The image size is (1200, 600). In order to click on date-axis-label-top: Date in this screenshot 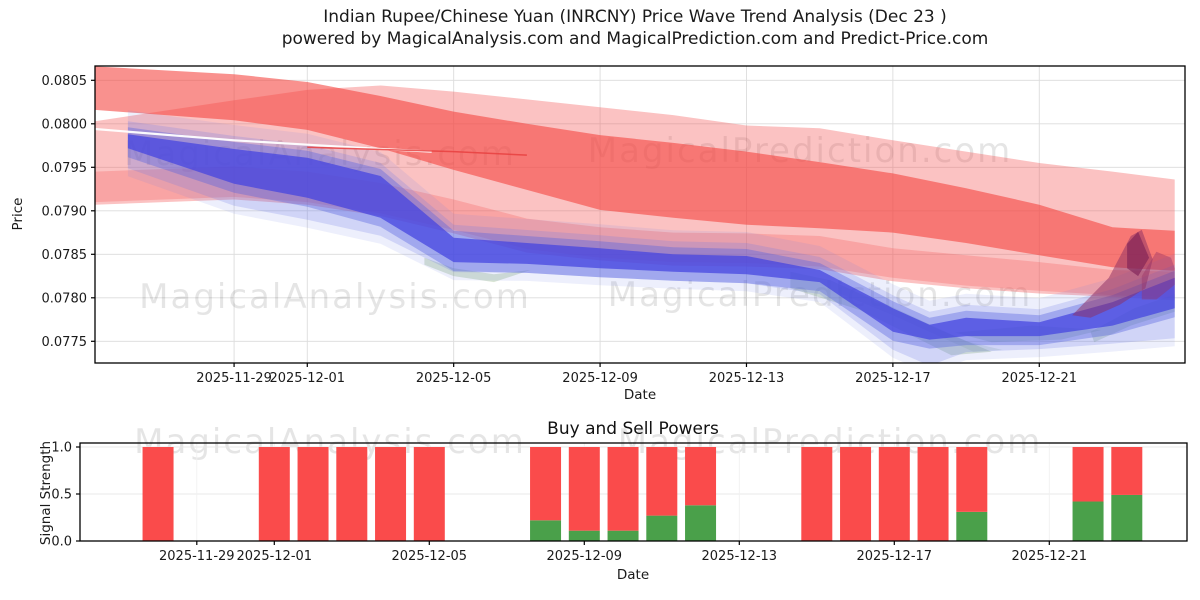, I will do `click(640, 395)`.